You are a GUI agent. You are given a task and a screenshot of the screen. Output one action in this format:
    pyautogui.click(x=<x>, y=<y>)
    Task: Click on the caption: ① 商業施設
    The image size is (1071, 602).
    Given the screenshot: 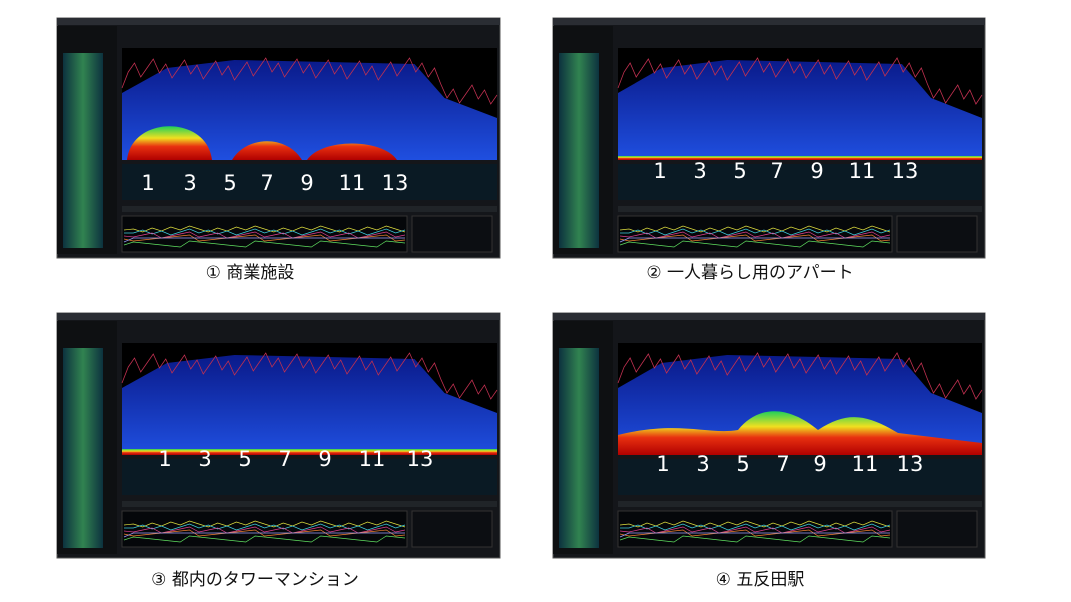 What is the action you would take?
    pyautogui.click(x=250, y=273)
    